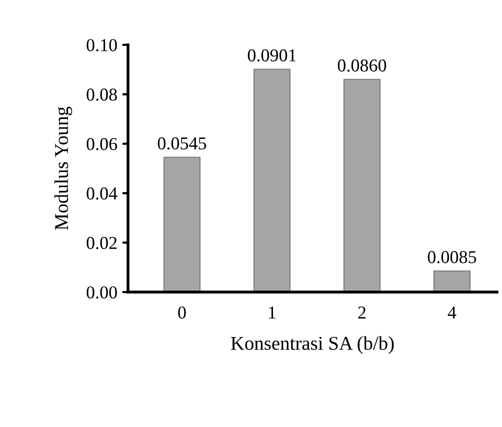 This screenshot has width=502, height=427. Describe the element at coordinates (182, 312) in the screenshot. I see `x-tick-label: 0` at that location.